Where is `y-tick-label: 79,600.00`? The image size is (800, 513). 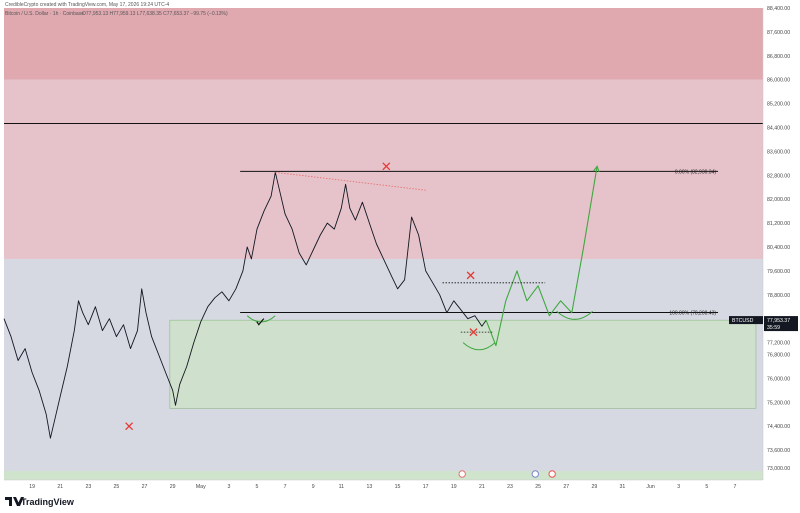
y-tick-label: 79,600.00 is located at coordinates (778, 272).